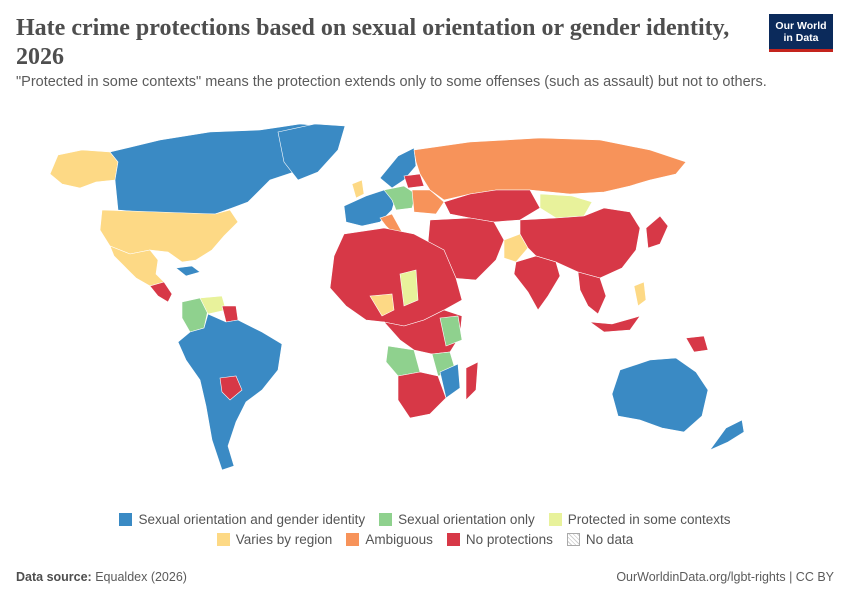 The width and height of the screenshot is (850, 600). Describe the element at coordinates (252, 519) in the screenshot. I see `legend-label-so-gi: Sexual orientation and gender identity` at that location.